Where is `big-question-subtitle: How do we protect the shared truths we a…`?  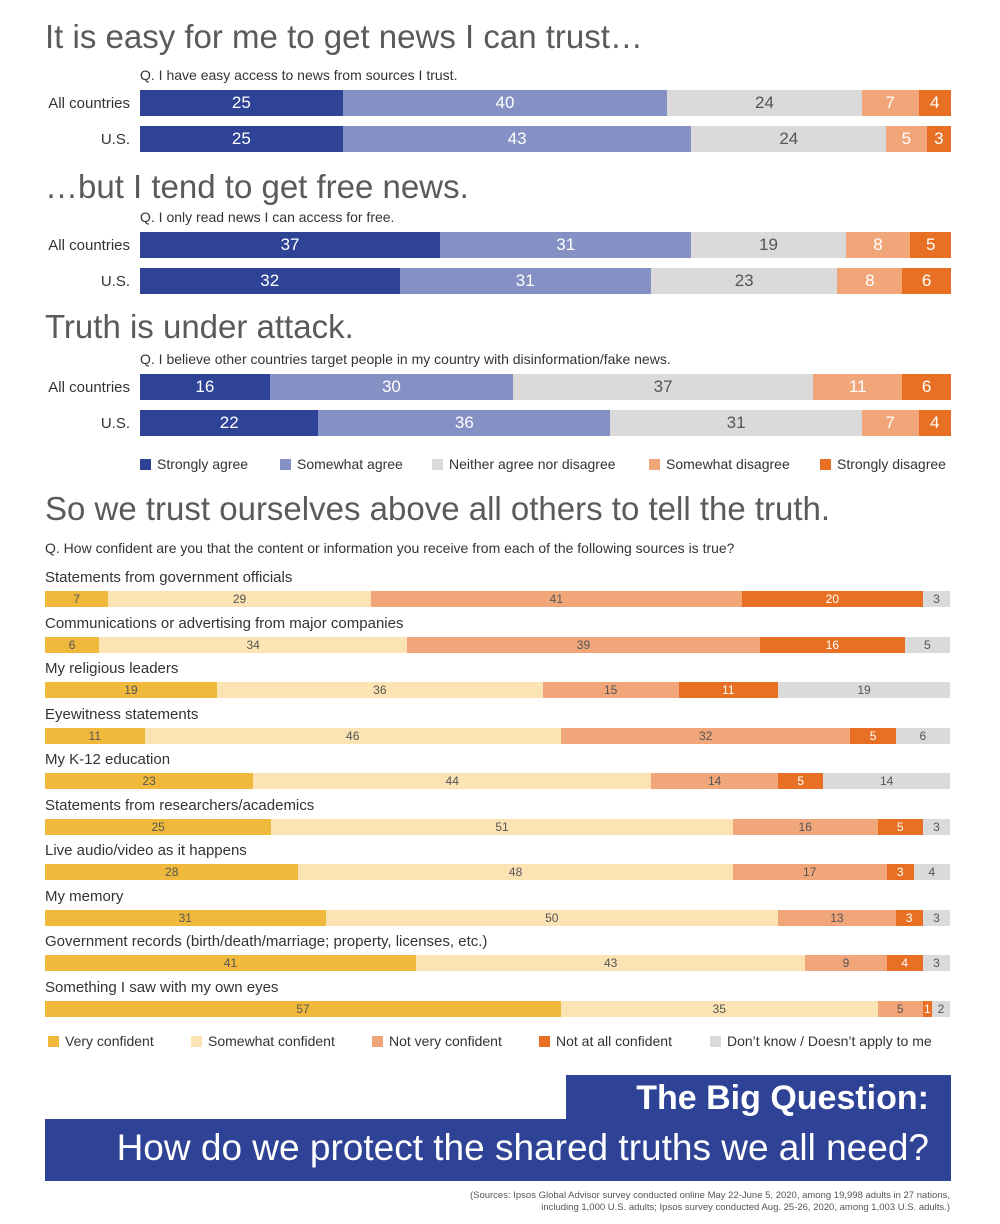 big-question-subtitle: How do we protect the shared truths we a… is located at coordinates (522, 1147).